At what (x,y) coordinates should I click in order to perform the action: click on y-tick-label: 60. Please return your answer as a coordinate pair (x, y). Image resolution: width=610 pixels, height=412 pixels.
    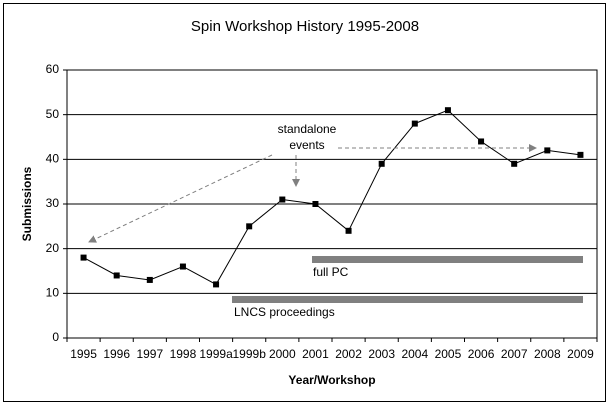
    Looking at the image, I should click on (53, 69).